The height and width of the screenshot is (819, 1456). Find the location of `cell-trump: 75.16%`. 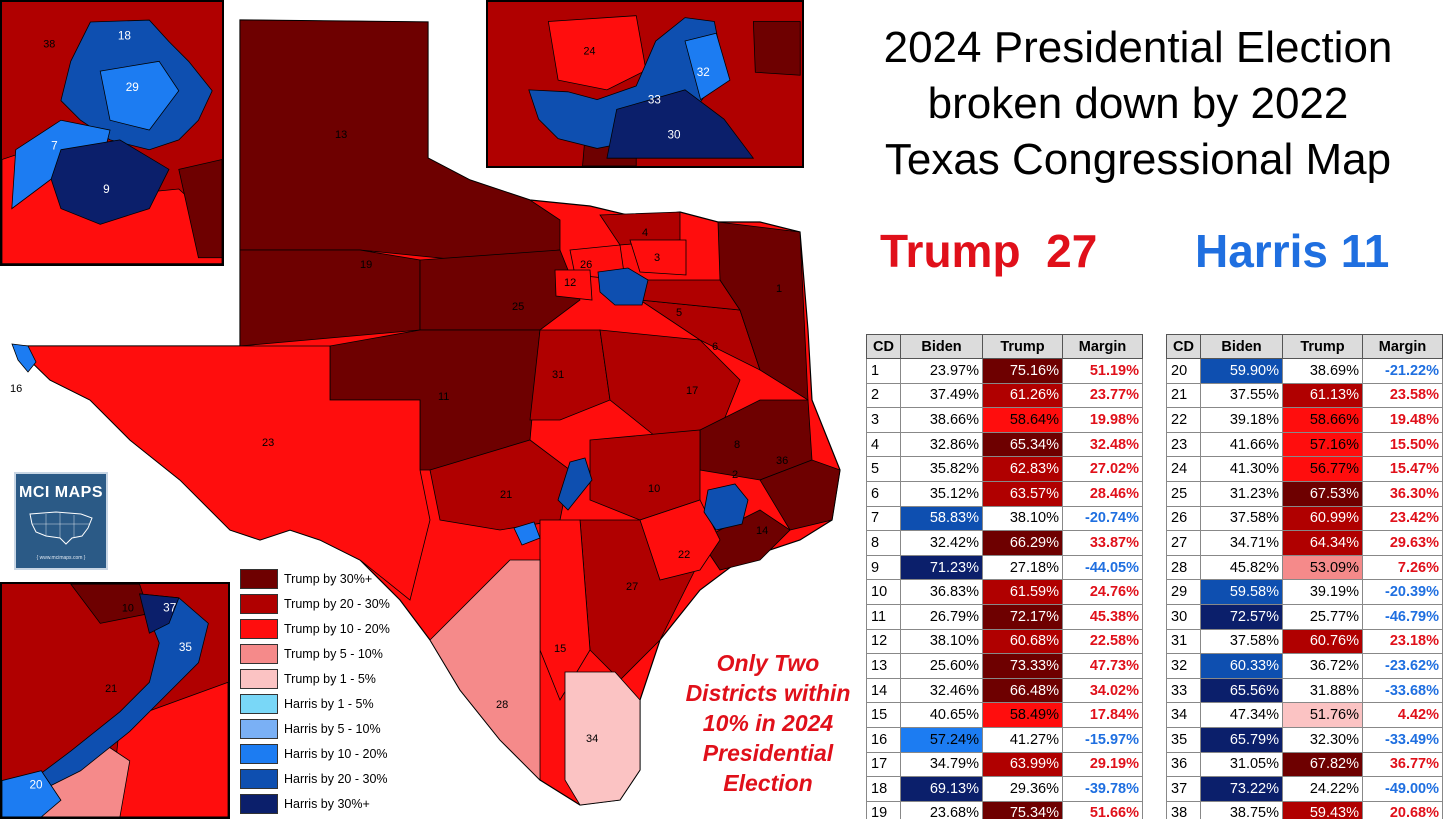

cell-trump: 75.16% is located at coordinates (1022, 371).